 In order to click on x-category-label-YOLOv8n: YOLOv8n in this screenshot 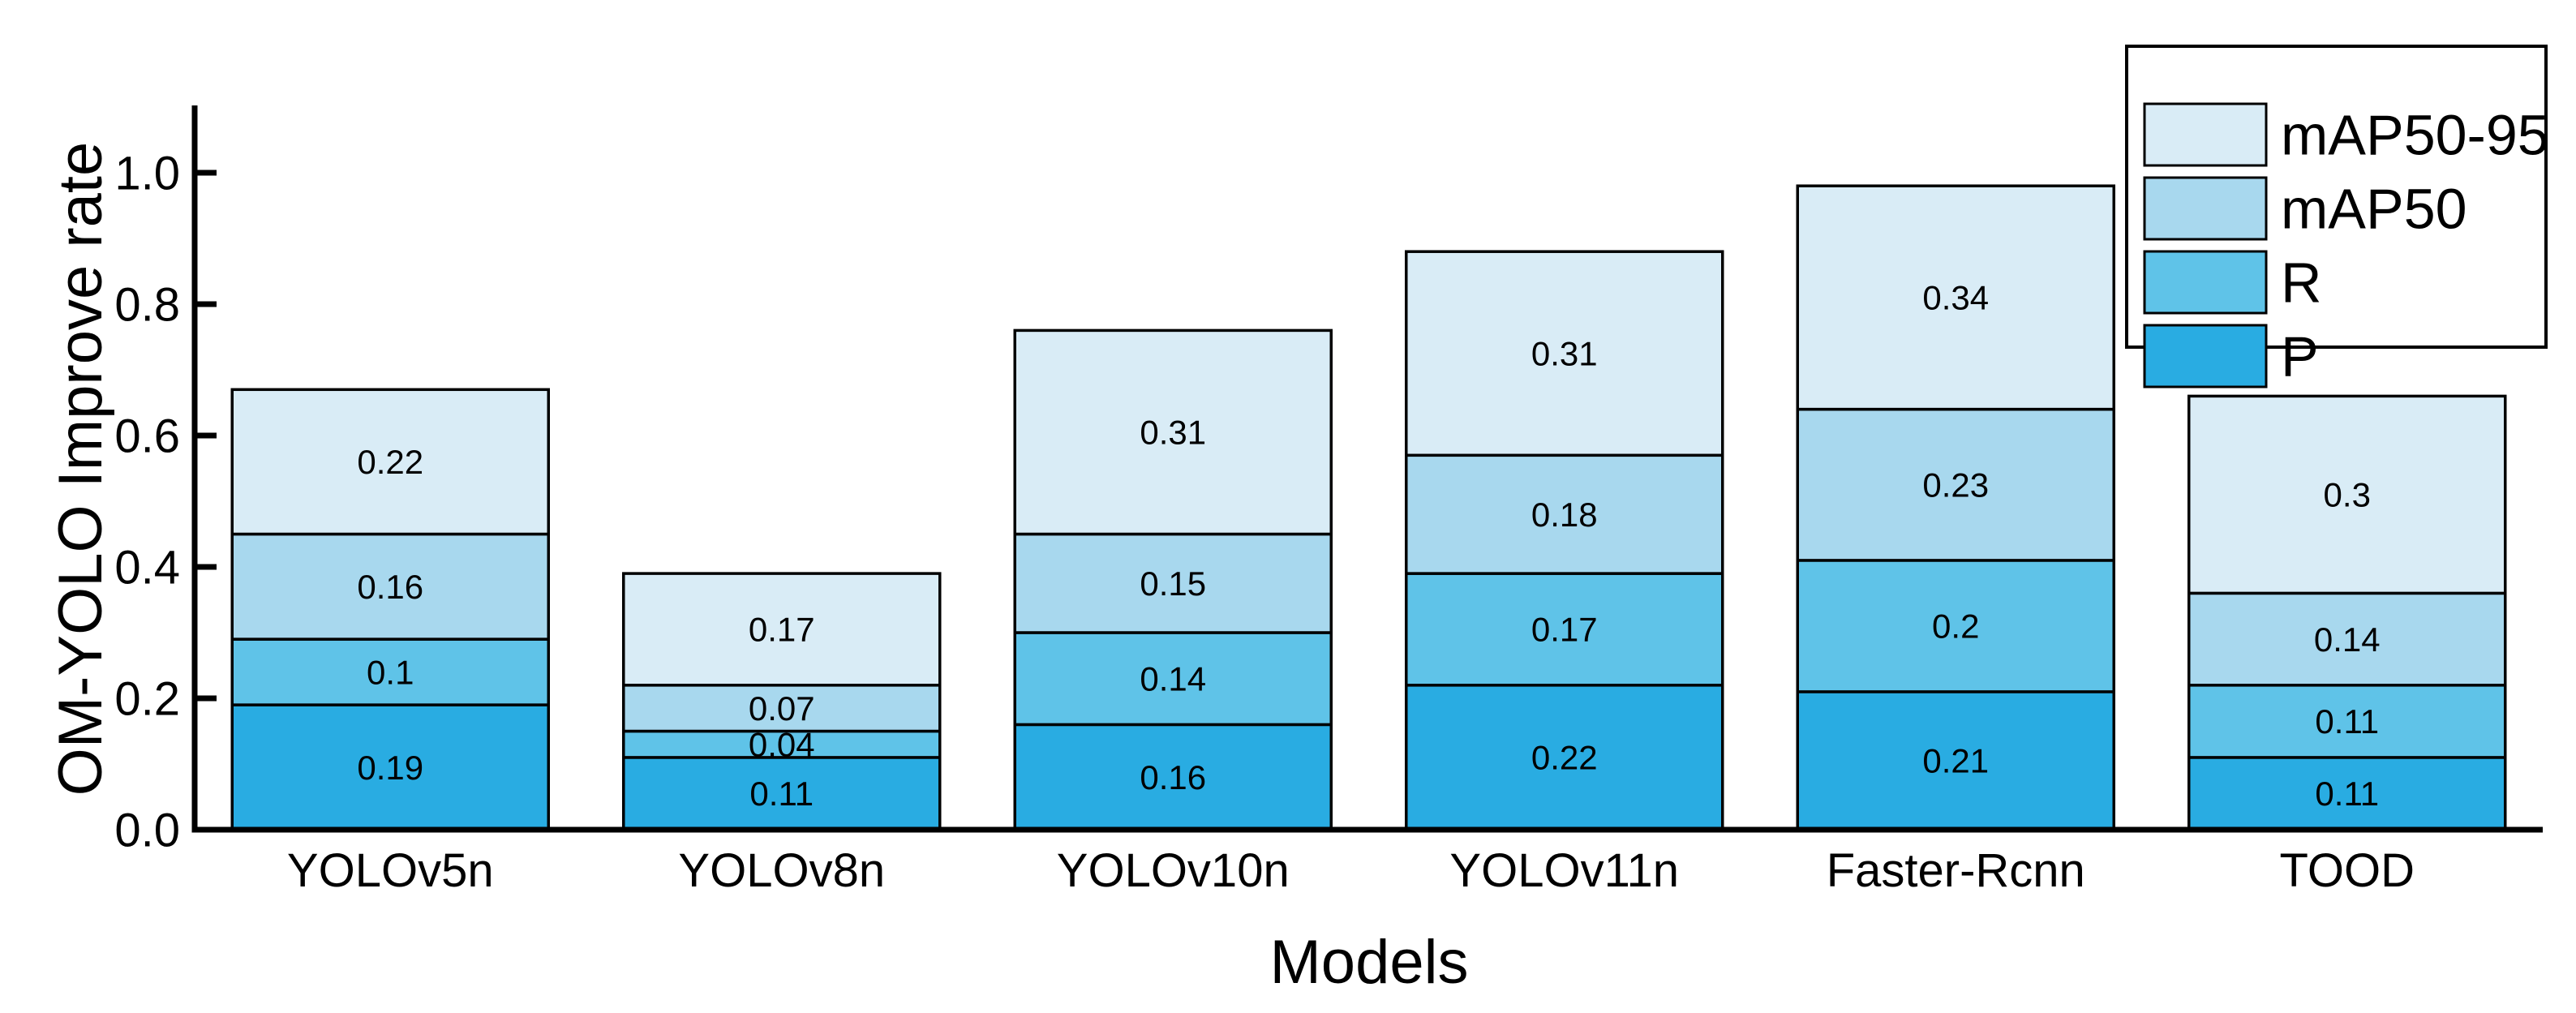, I will do `click(781, 871)`.